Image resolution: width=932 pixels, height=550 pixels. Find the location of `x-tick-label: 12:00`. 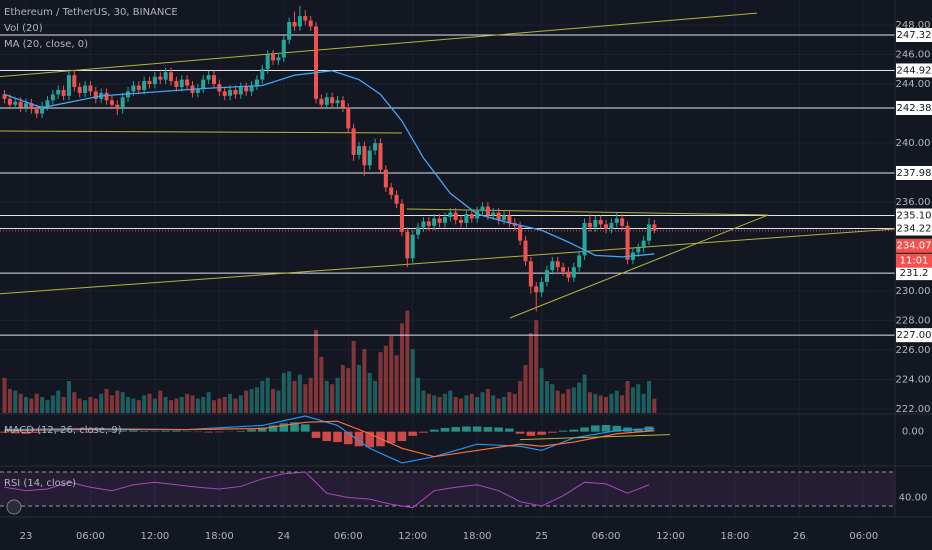

x-tick-label: 12:00 is located at coordinates (412, 536).